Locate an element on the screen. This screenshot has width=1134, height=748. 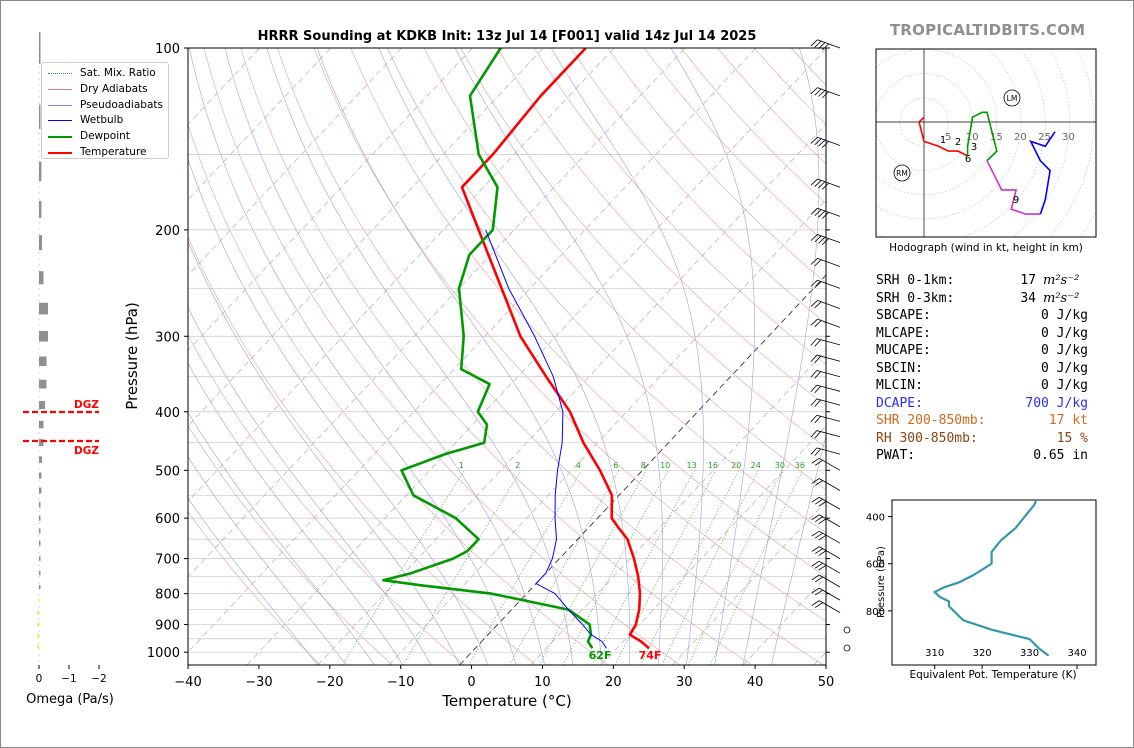
hodograph-ring-label: 20 is located at coordinates (1020, 137).